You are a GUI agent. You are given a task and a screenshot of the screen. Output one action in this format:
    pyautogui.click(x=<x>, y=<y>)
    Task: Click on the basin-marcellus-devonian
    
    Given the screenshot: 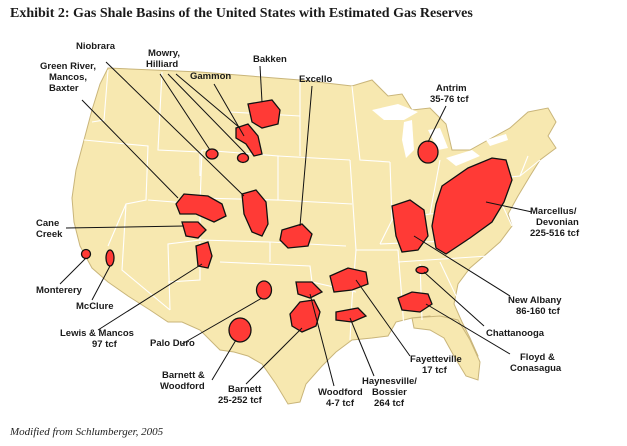 What is the action you would take?
    pyautogui.click(x=472, y=206)
    